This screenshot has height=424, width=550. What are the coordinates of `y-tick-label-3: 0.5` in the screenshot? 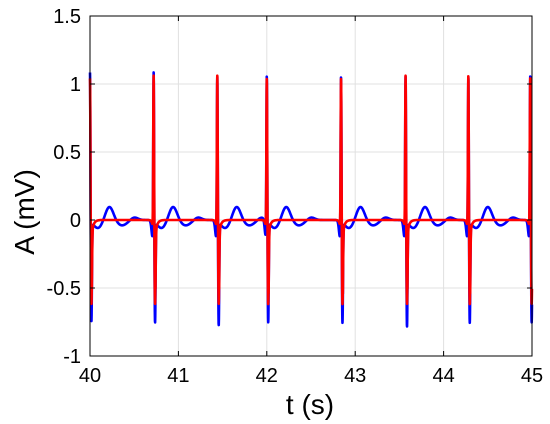 It's located at (67, 153).